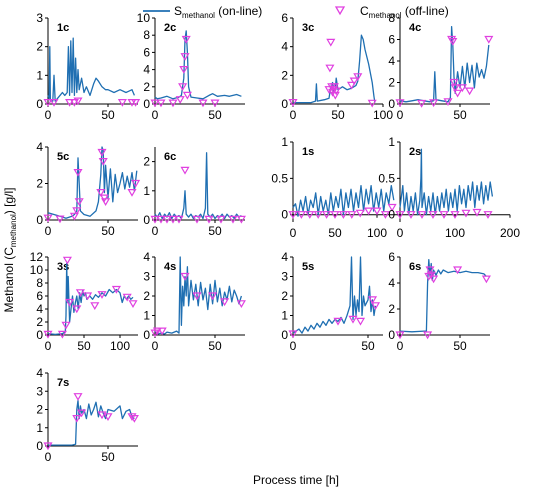  I want to click on x-tick-label: 200, so click(510, 233).